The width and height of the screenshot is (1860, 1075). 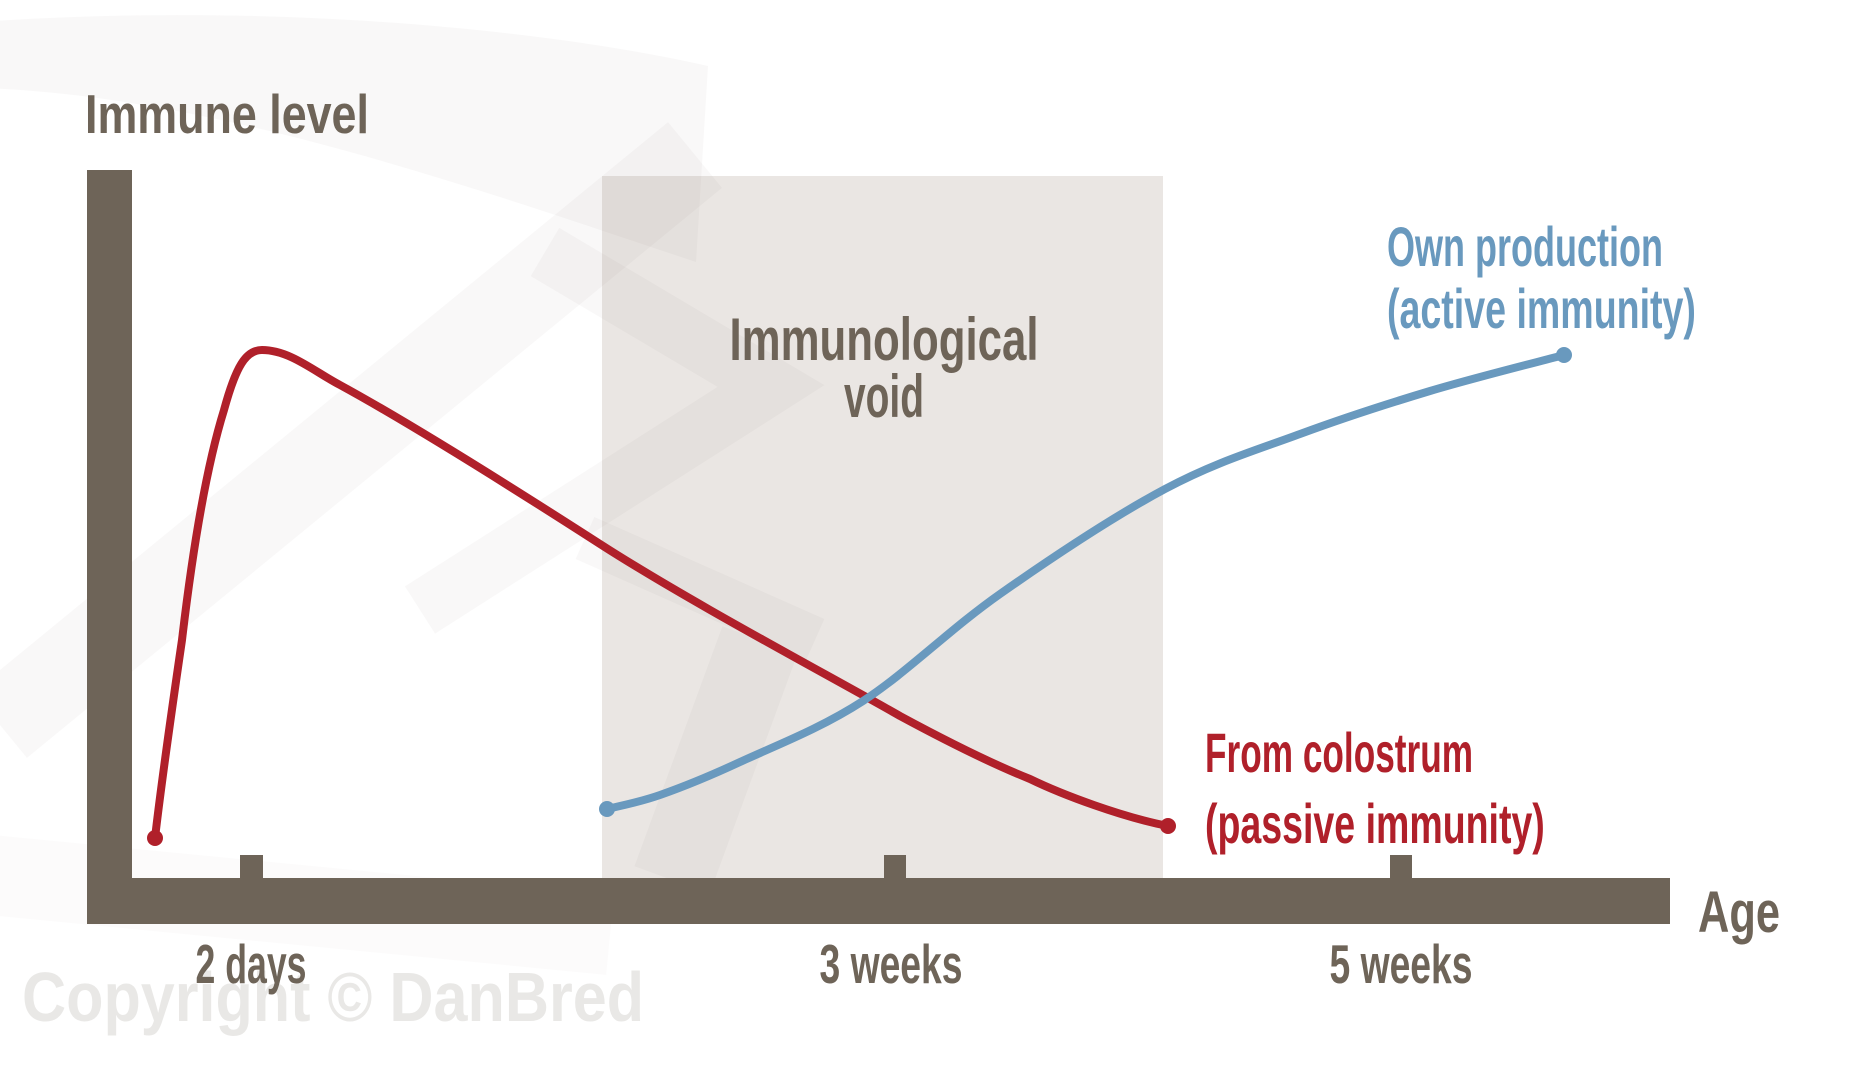 I want to click on svg-text: (active immunity), so click(x=1541, y=310).